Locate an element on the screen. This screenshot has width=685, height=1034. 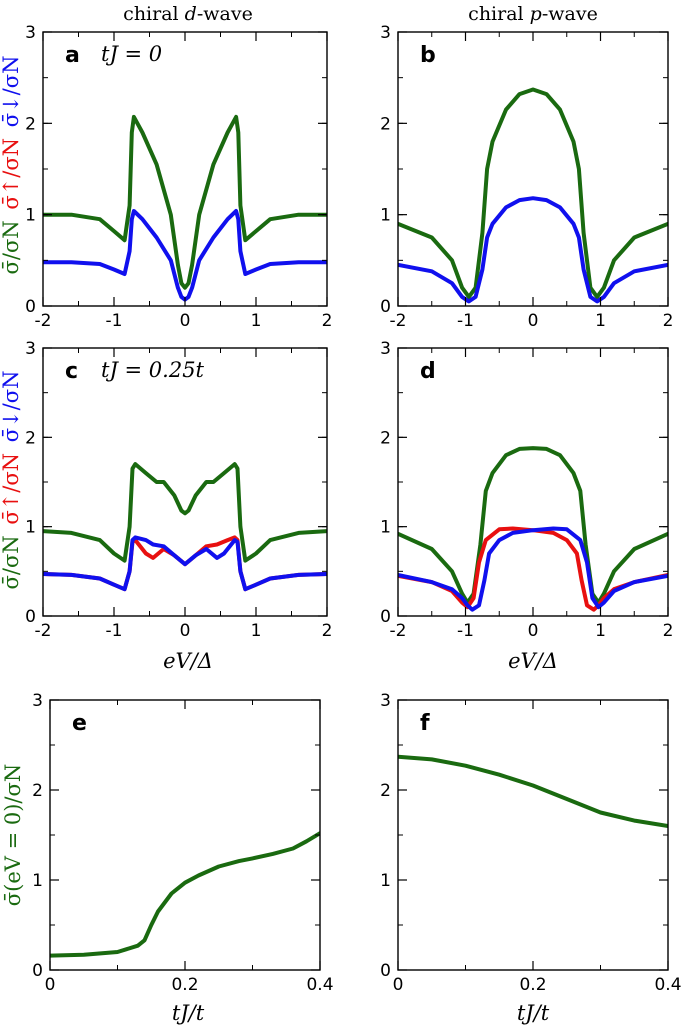
panel-letter: c is located at coordinates (71, 371).